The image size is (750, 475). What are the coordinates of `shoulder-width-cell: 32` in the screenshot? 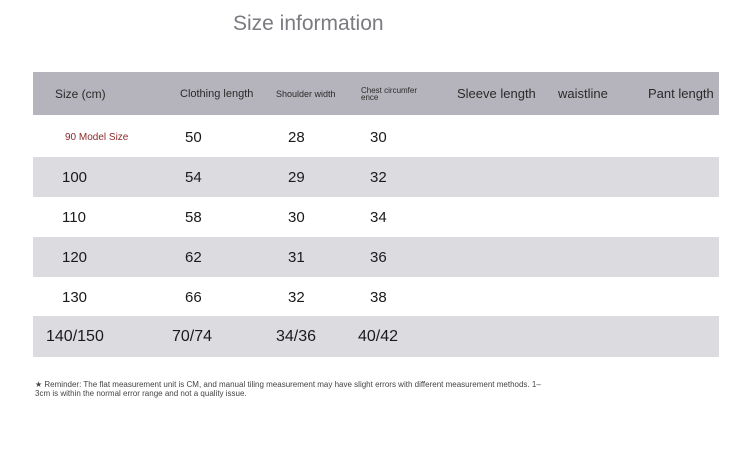 It's located at (296, 297).